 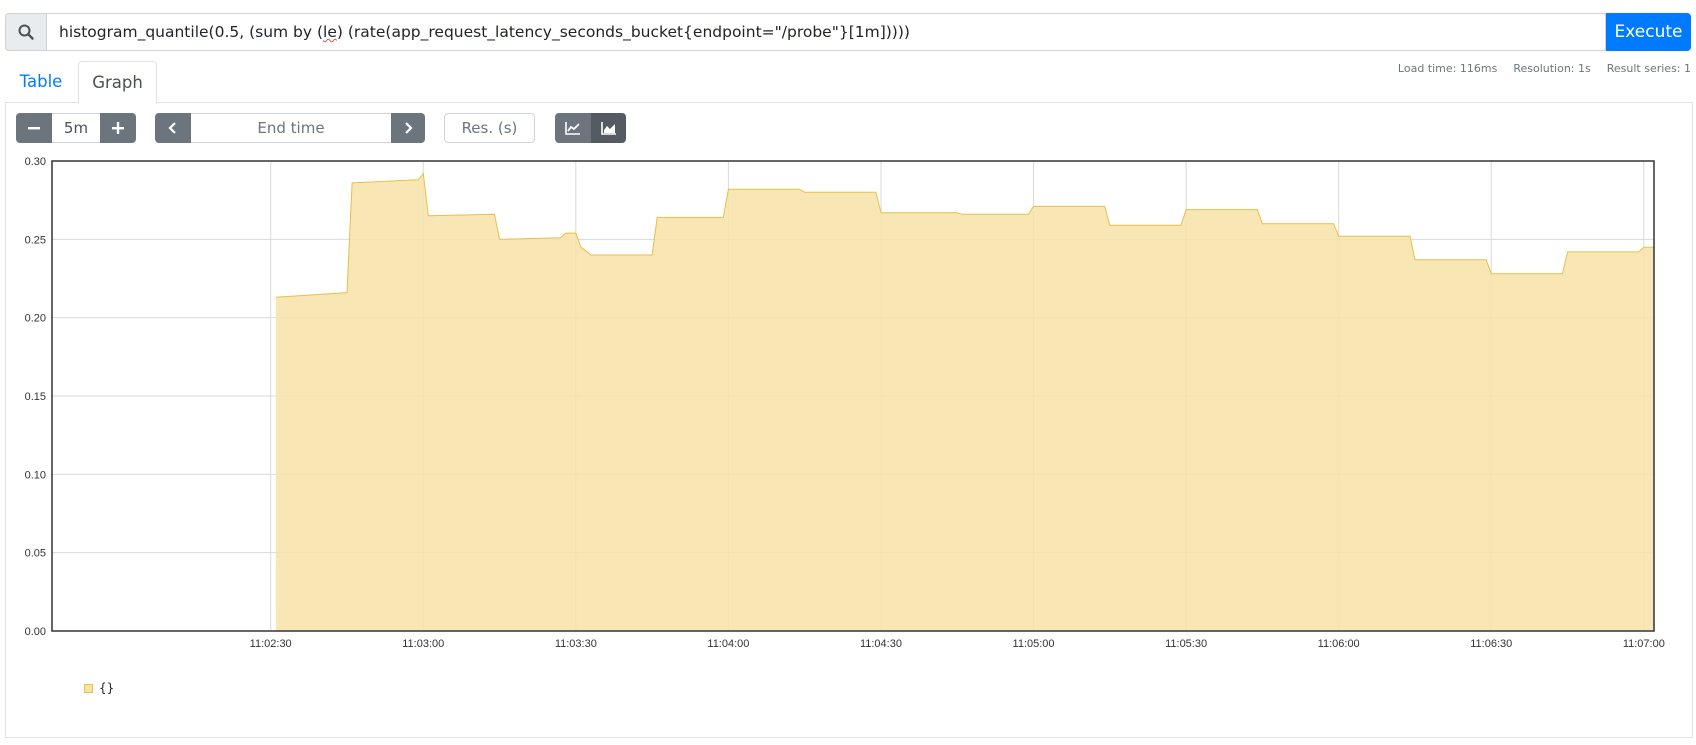 I want to click on previous-time-button, so click(x=173, y=128).